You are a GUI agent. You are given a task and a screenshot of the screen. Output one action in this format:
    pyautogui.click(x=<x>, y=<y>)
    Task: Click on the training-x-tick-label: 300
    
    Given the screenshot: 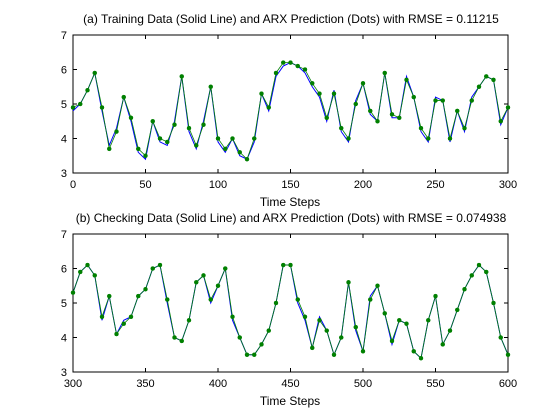 What is the action you would take?
    pyautogui.click(x=508, y=185)
    